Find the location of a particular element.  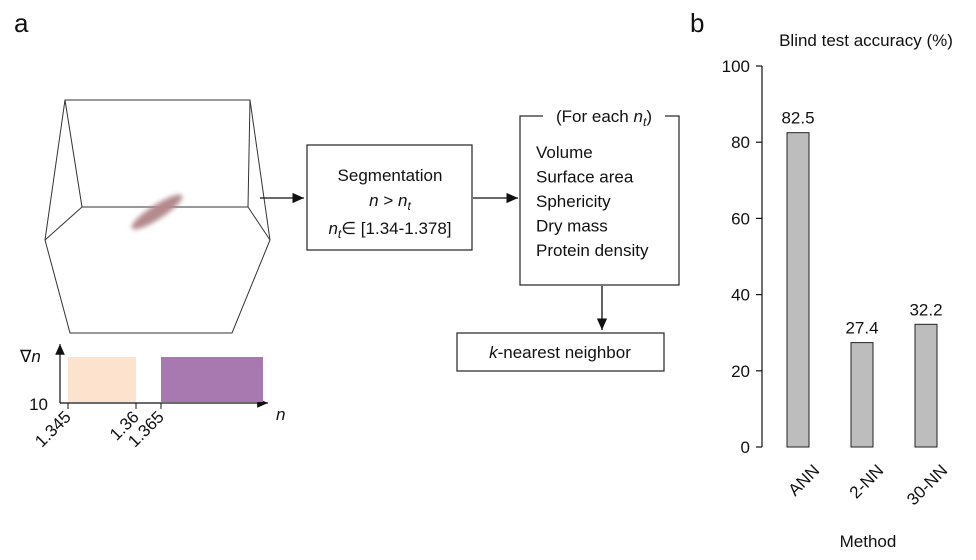

range-low is located at coordinates (102, 379).